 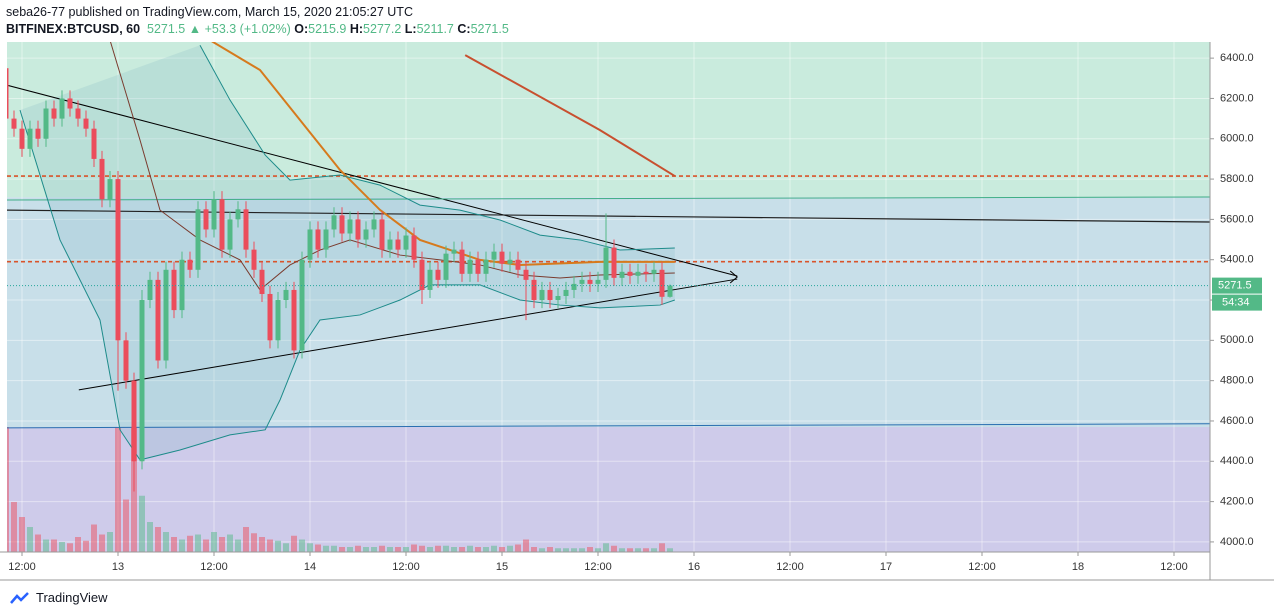 I want to click on x-tick-label: 13, so click(x=118, y=567).